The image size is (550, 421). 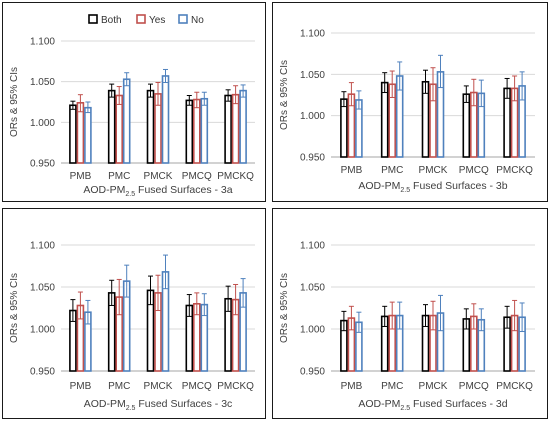 I want to click on bar-no-pmckq, so click(x=243, y=126).